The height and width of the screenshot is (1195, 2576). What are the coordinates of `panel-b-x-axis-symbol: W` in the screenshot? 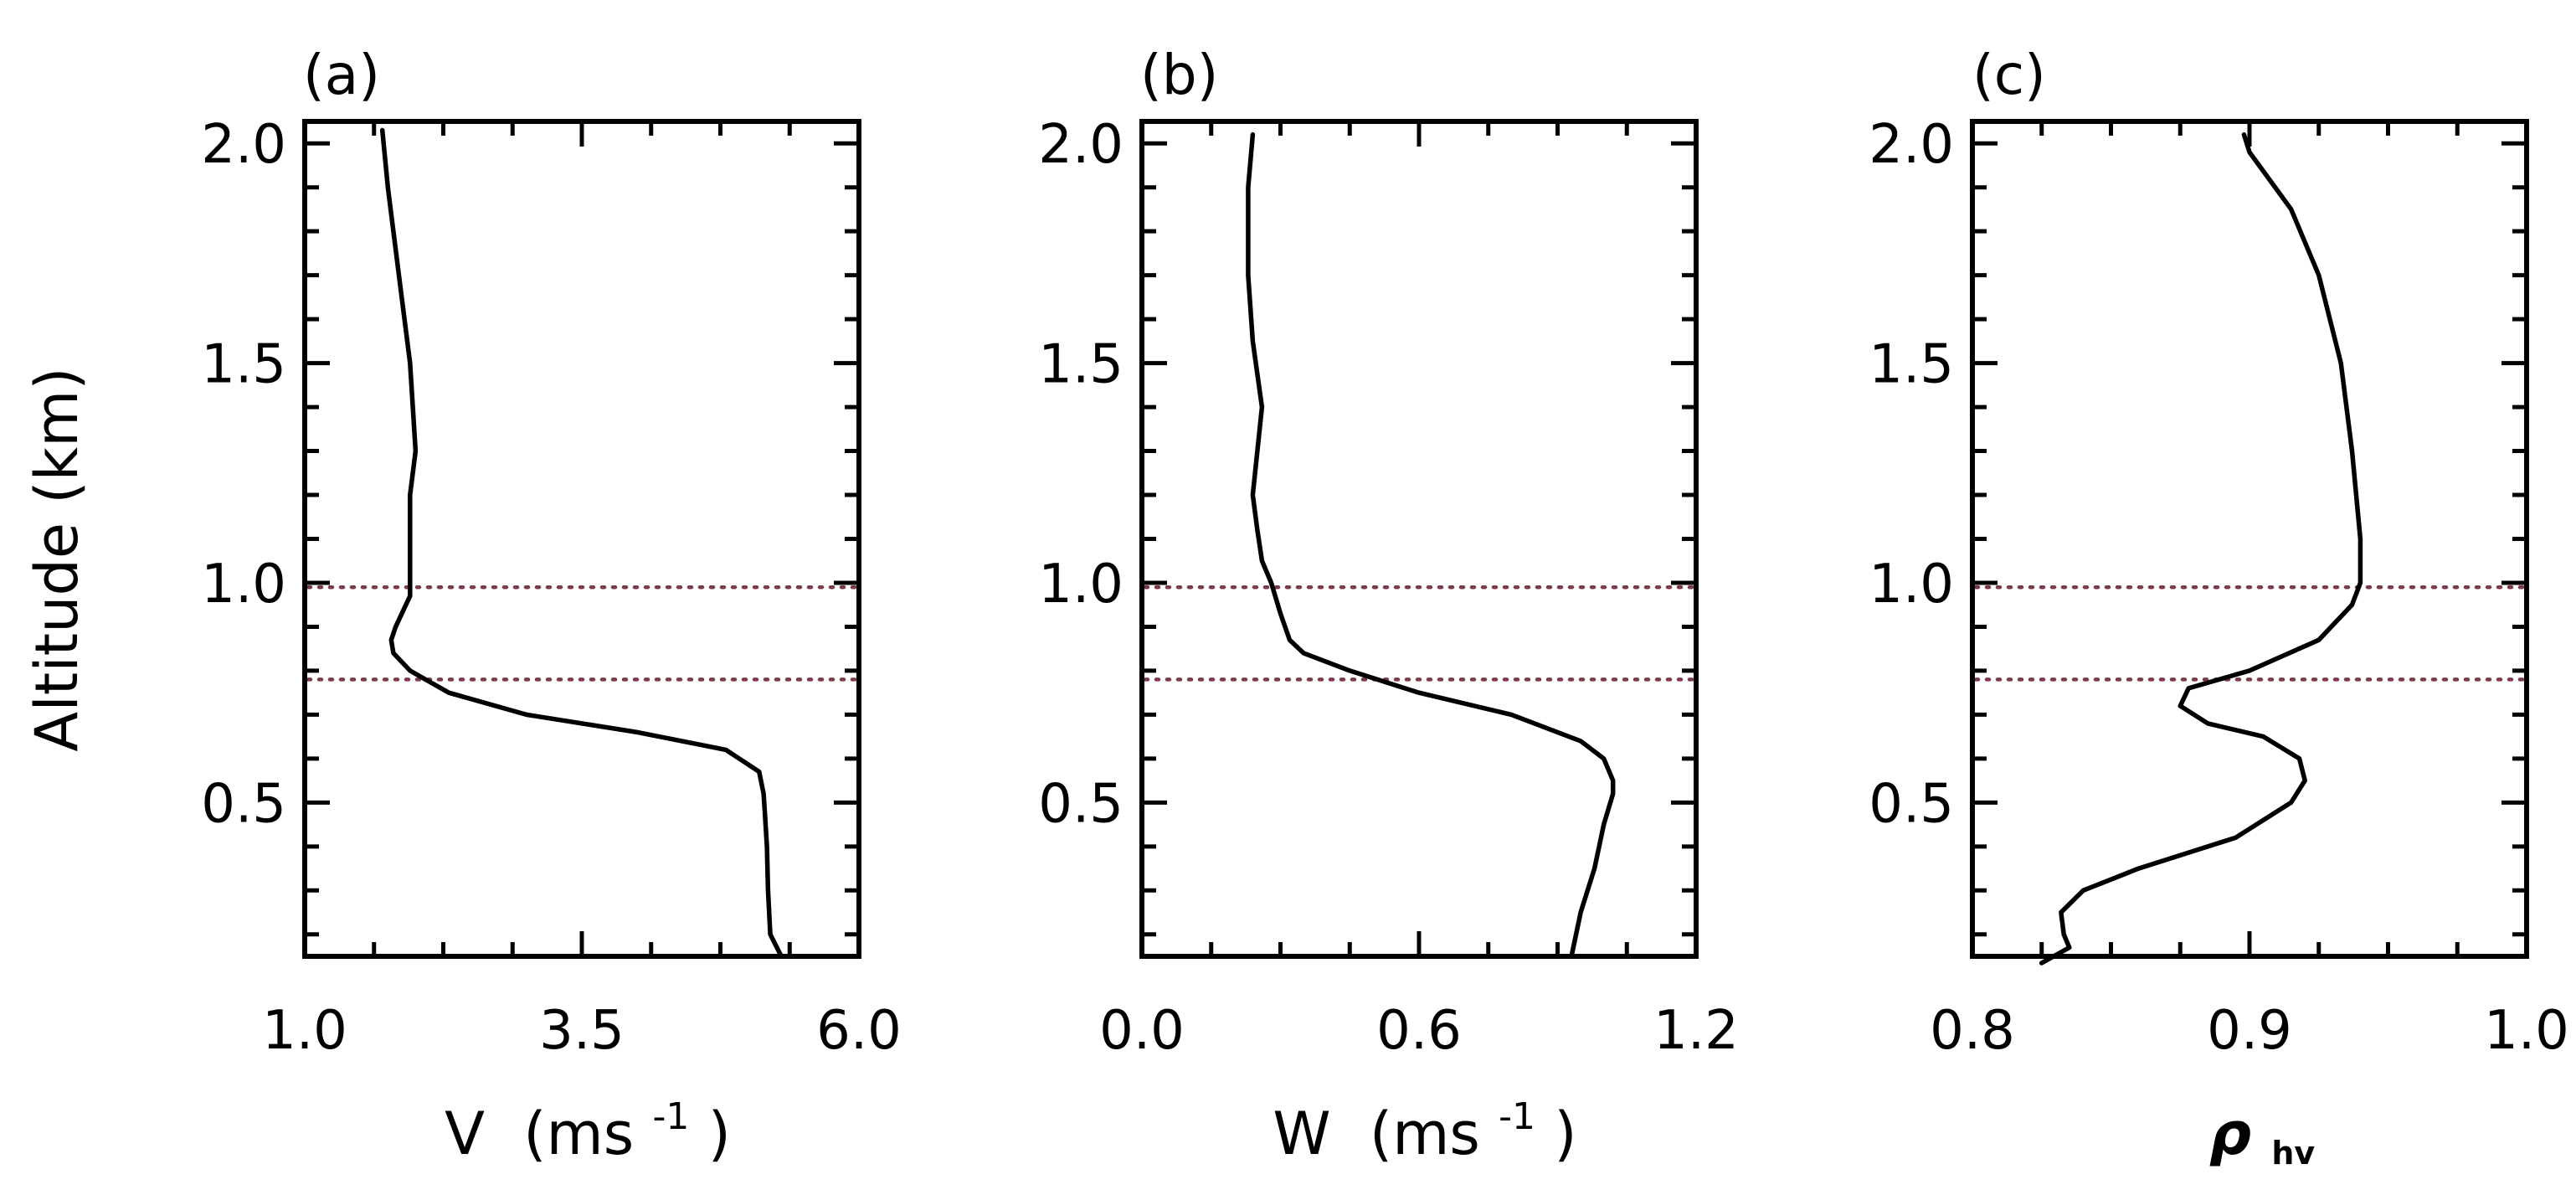 It's located at (1302, 1134).